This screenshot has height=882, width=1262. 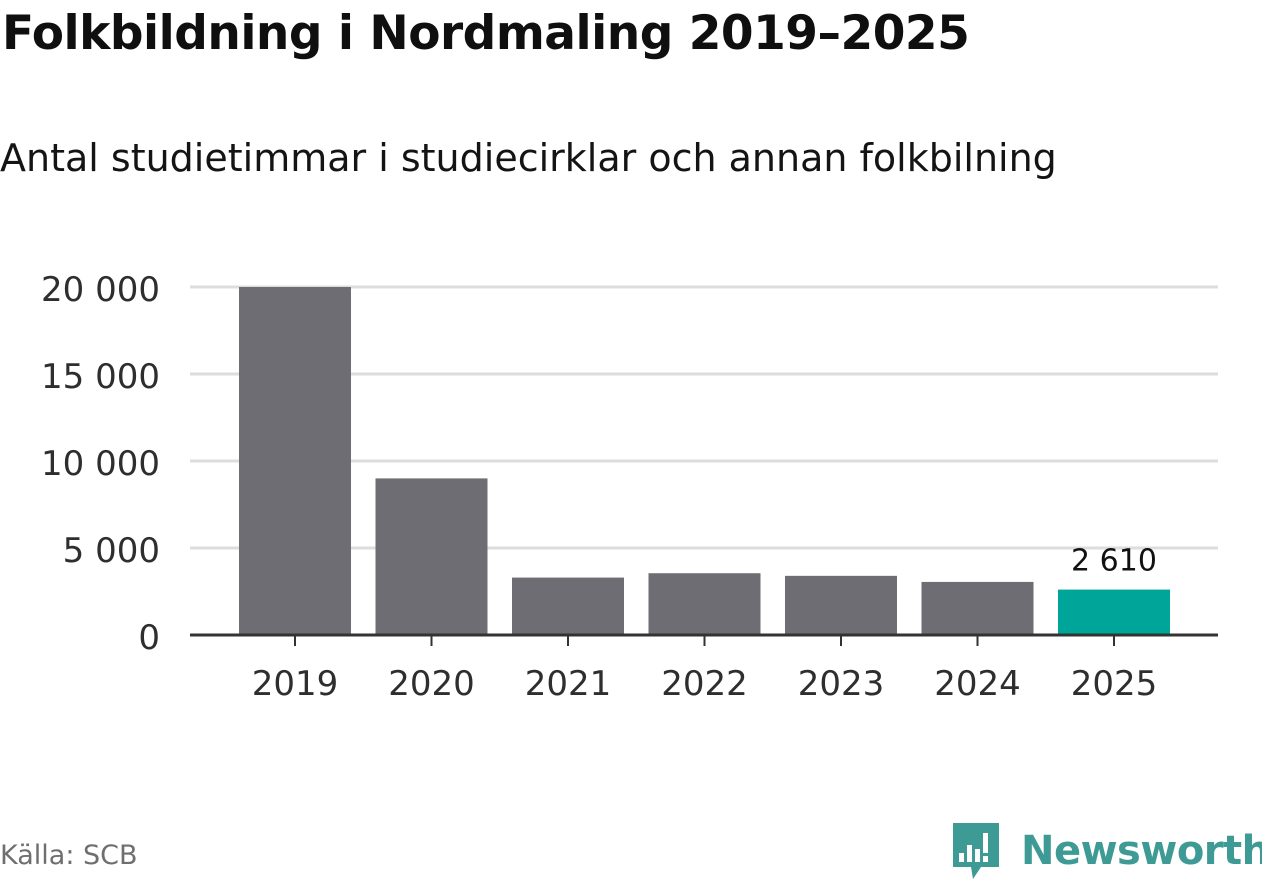 What do you see at coordinates (841, 684) in the screenshot?
I see `x-tick-label: 2023` at bounding box center [841, 684].